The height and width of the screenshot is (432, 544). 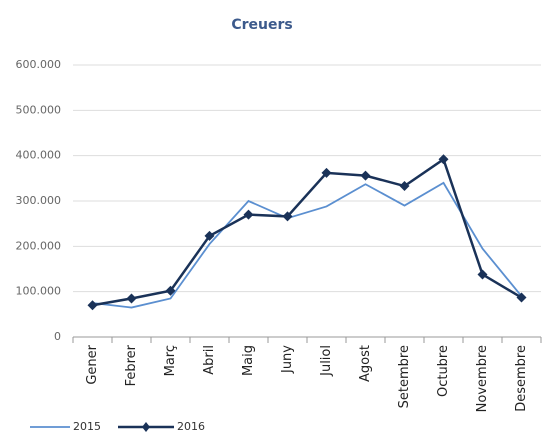 What do you see at coordinates (39, 109) in the screenshot?
I see `y-tick-label: 500.000` at bounding box center [39, 109].